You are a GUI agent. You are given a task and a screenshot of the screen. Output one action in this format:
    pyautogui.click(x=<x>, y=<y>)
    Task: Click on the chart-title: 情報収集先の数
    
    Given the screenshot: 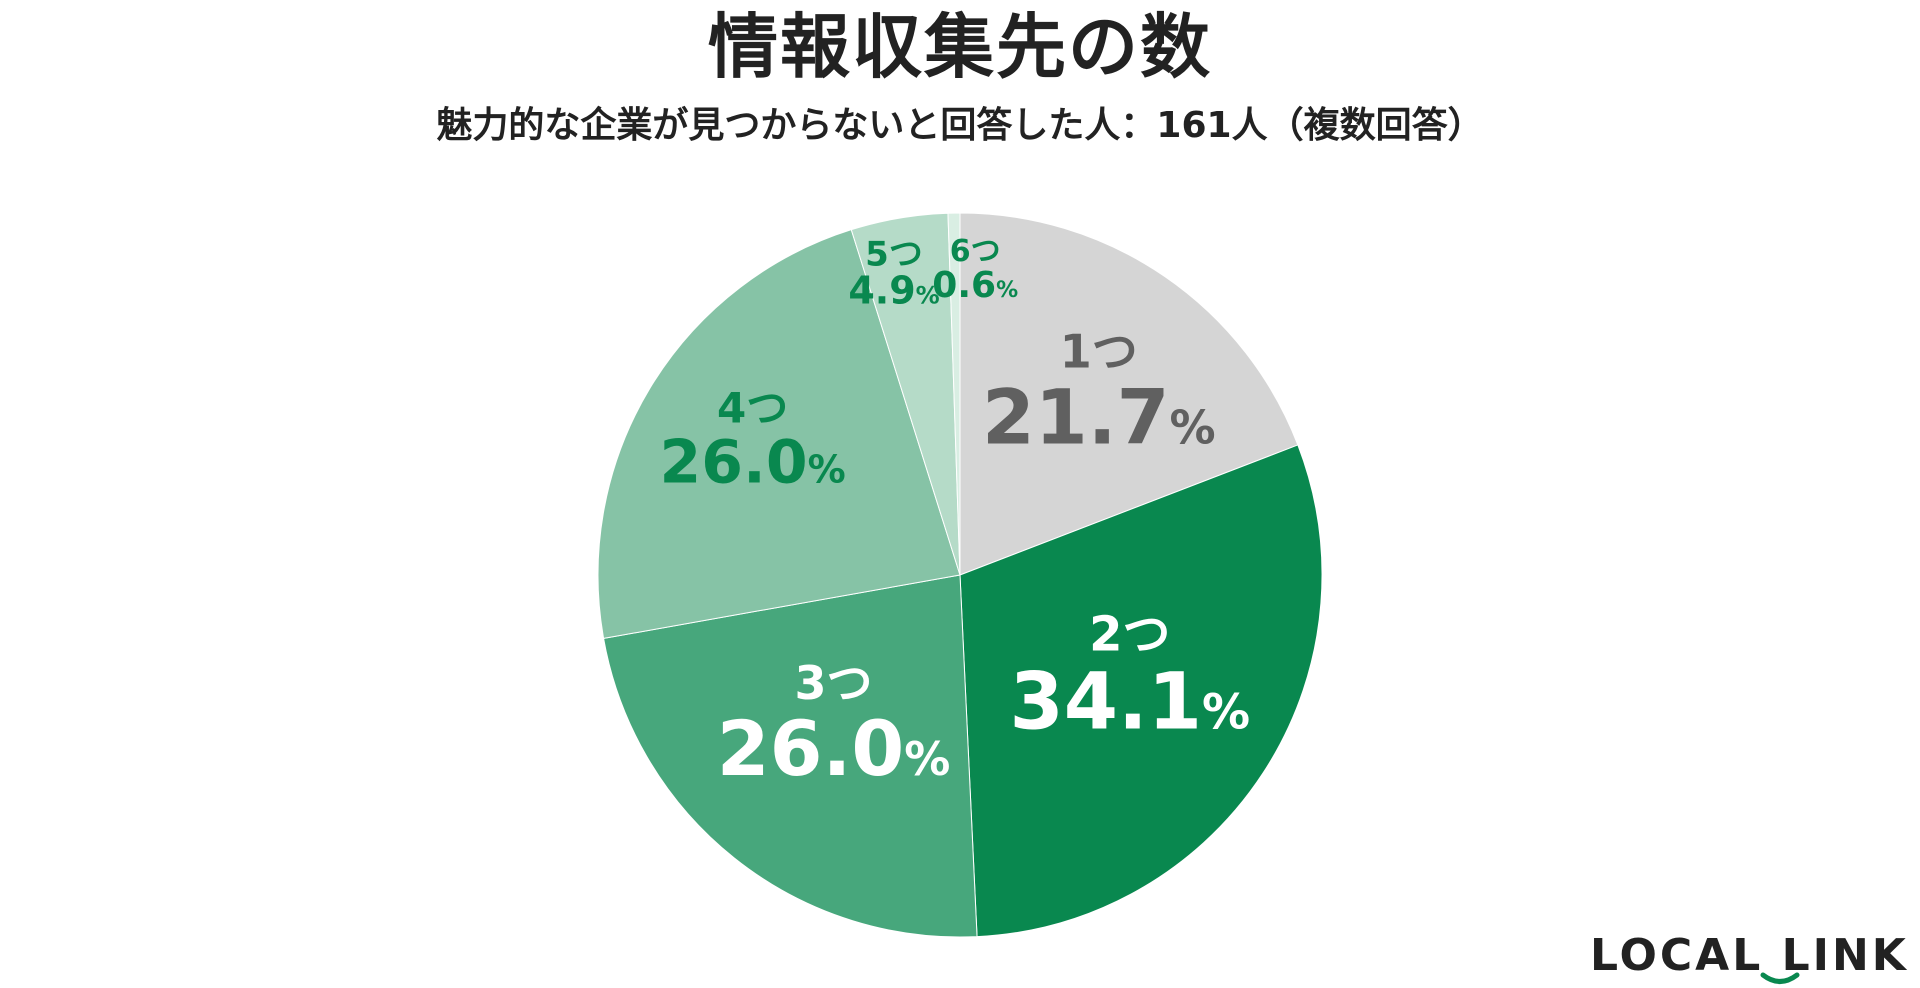 What is the action you would take?
    pyautogui.click(x=960, y=47)
    